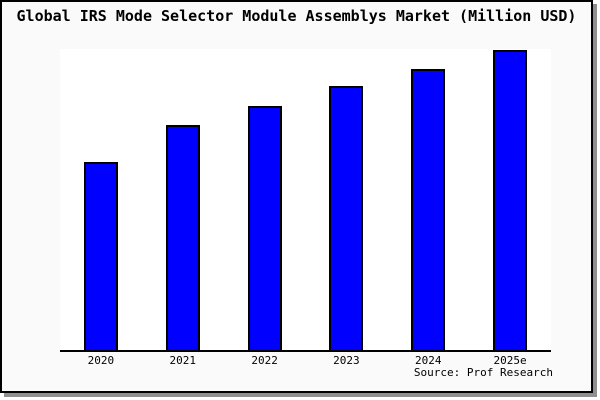  I want to click on bar-2025e, so click(510, 200).